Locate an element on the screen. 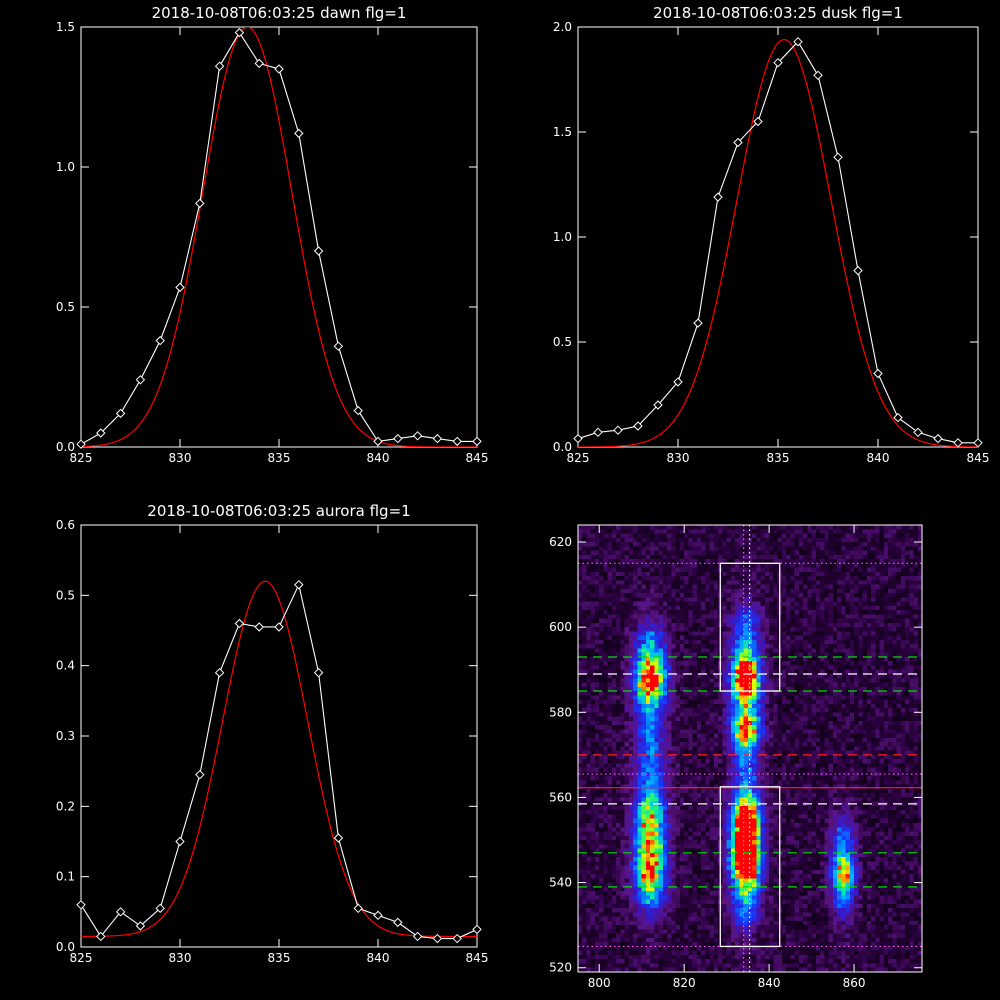 The width and height of the screenshot is (1000, 1000). y-tick-label: 620 is located at coordinates (560, 542).